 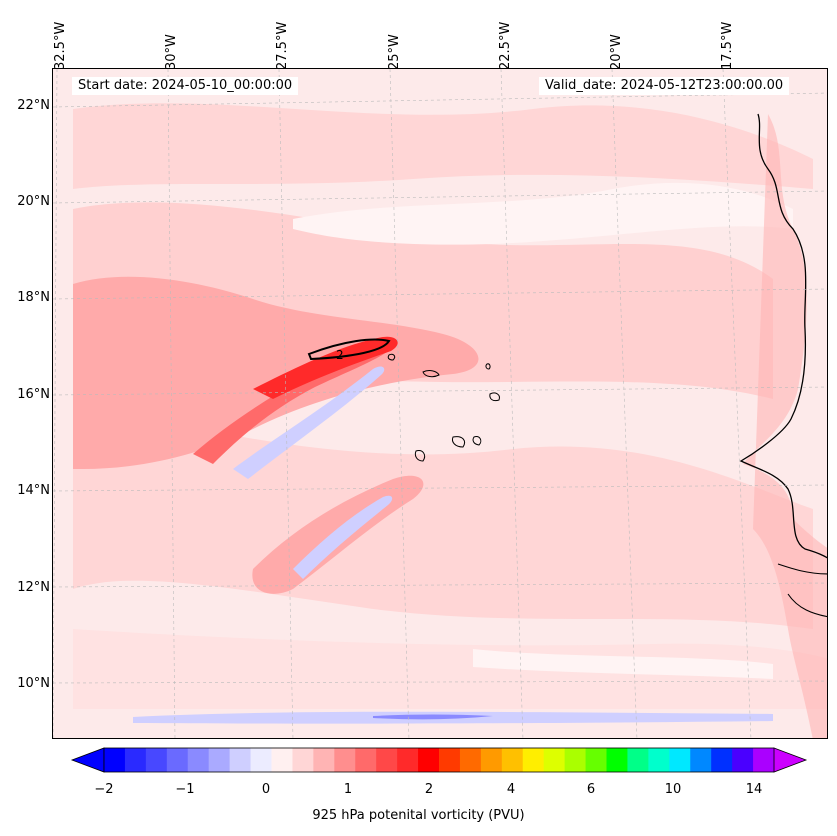 I want to click on cb-tick-0: 0, so click(x=266, y=789).